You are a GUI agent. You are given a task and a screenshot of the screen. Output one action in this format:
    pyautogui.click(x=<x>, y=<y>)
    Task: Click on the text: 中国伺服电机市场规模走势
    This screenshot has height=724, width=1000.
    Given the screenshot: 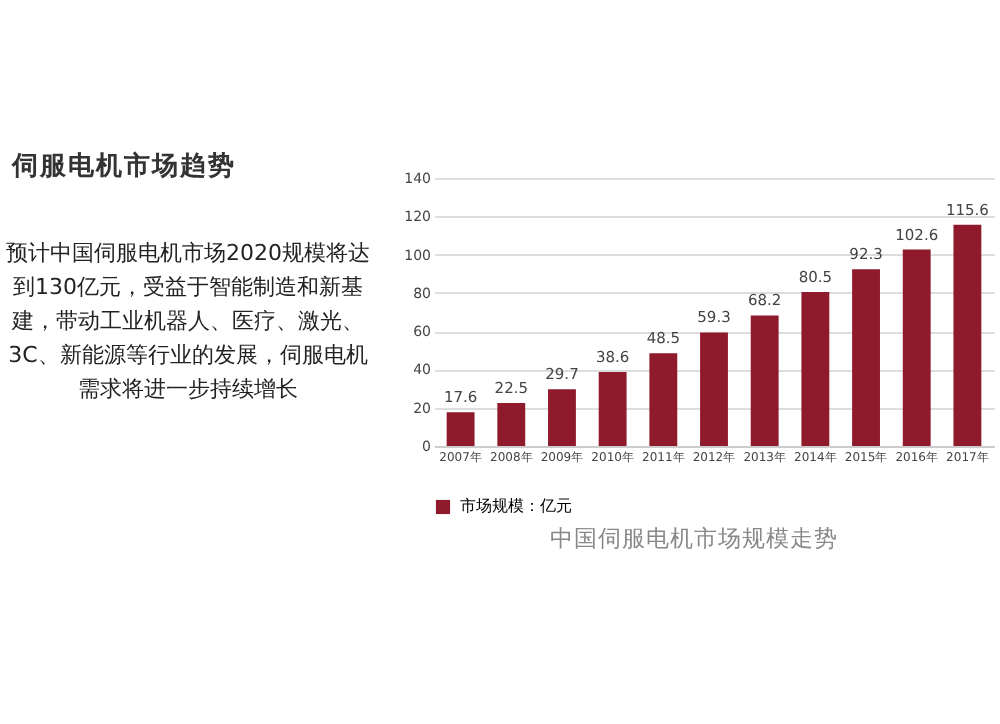 What is the action you would take?
    pyautogui.click(x=694, y=539)
    